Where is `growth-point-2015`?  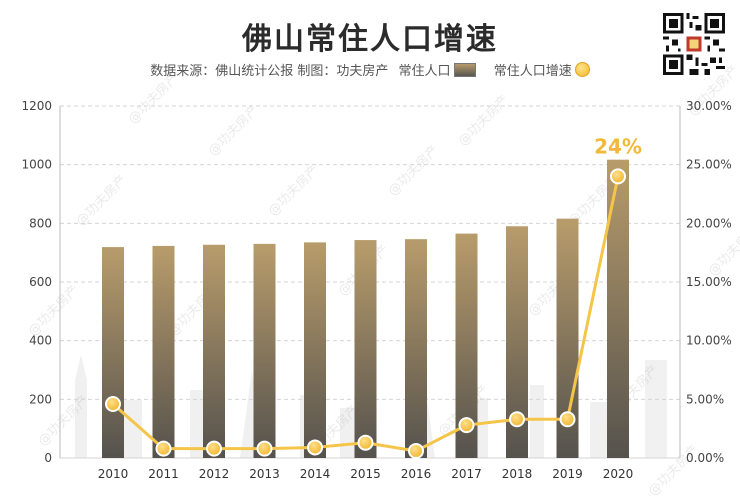
growth-point-2015 is located at coordinates (365, 442).